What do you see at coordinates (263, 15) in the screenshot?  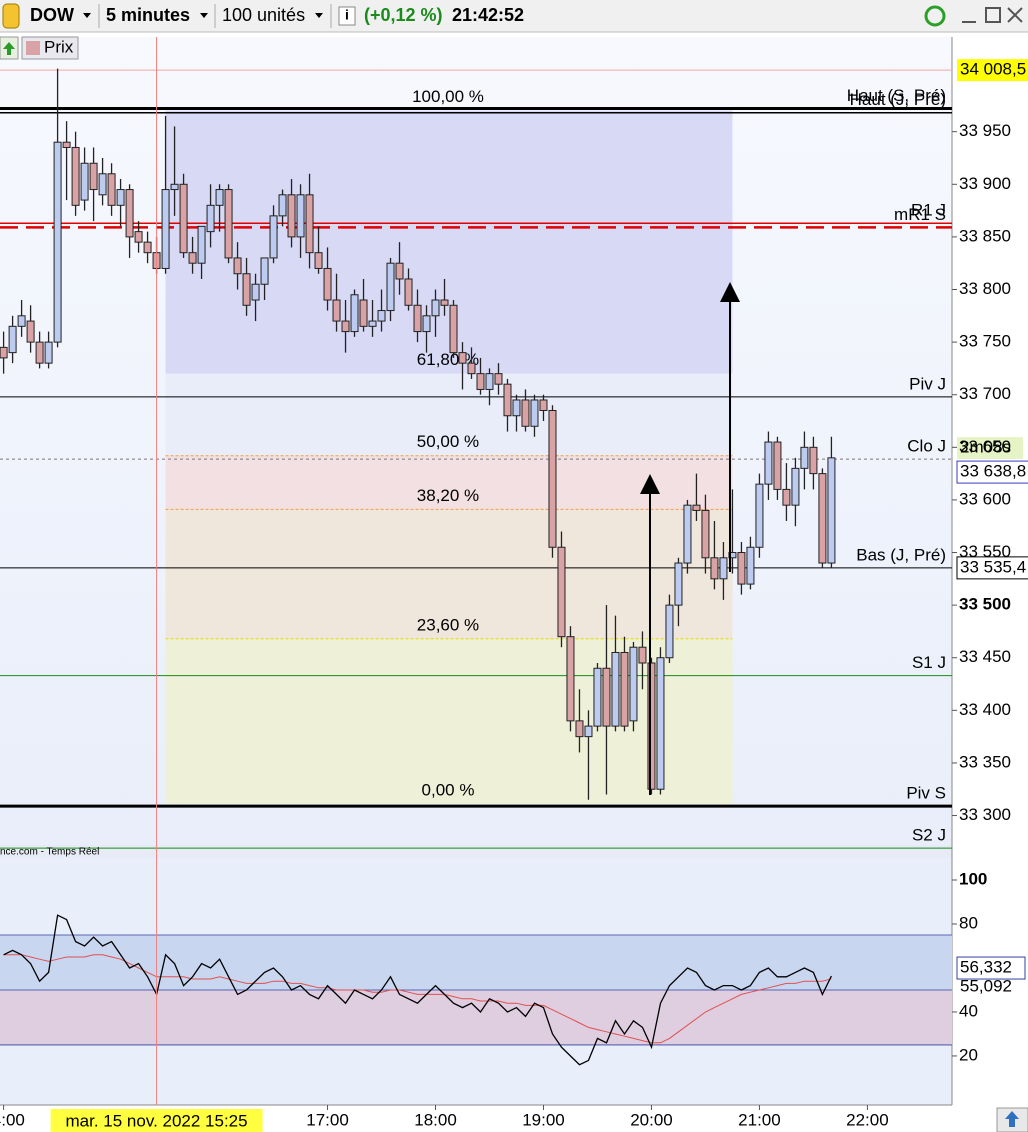 I see `quantity-select: 100 unités` at bounding box center [263, 15].